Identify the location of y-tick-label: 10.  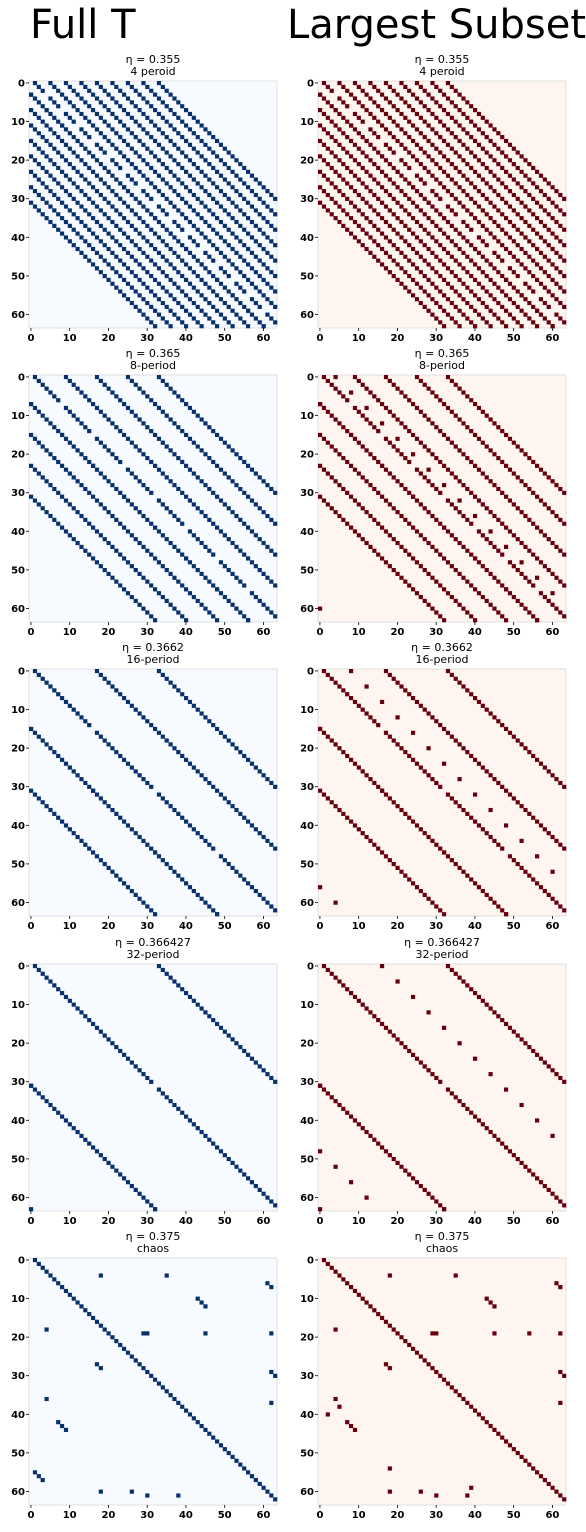
(18, 122).